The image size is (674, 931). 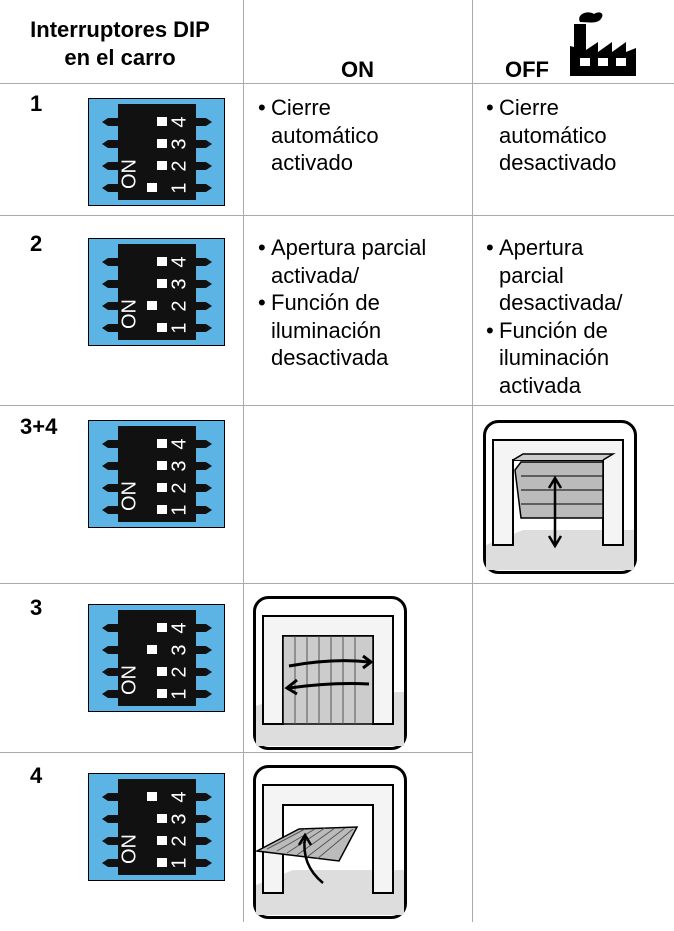 I want to click on row-label: 3, so click(x=36, y=607).